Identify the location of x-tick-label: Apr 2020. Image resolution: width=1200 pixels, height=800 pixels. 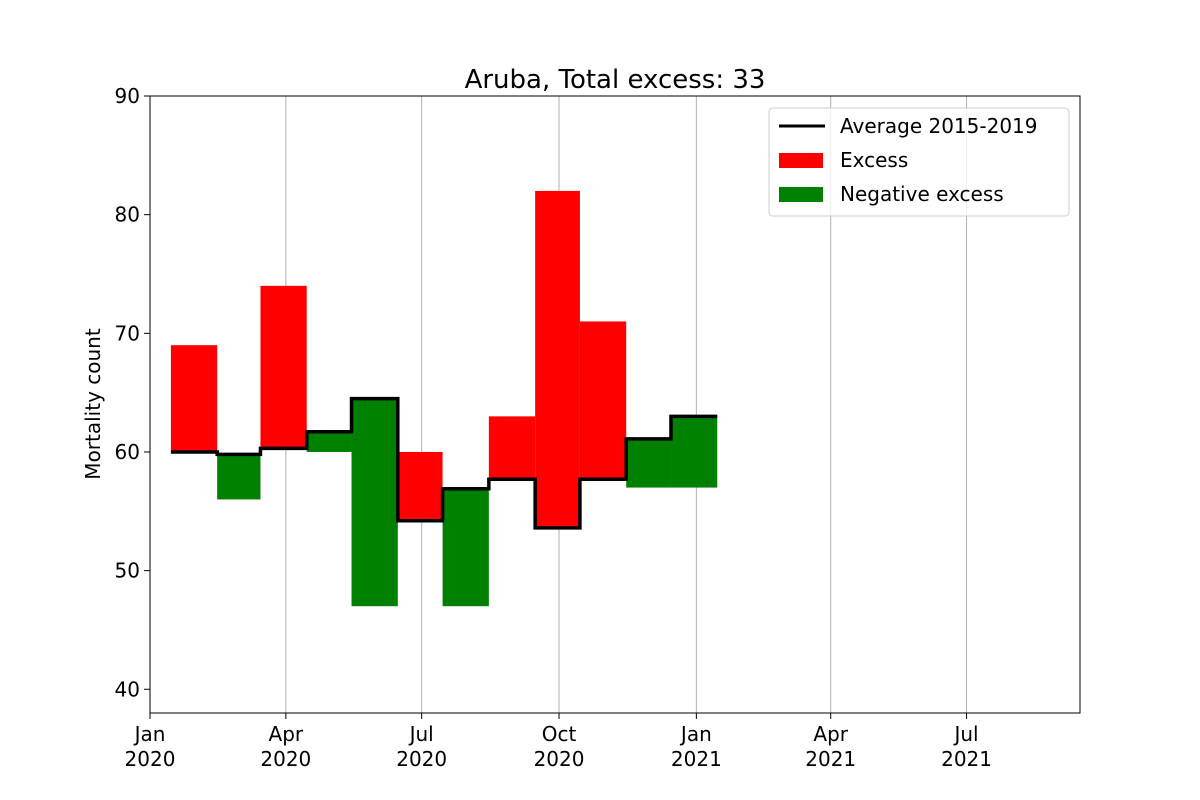
(285, 746).